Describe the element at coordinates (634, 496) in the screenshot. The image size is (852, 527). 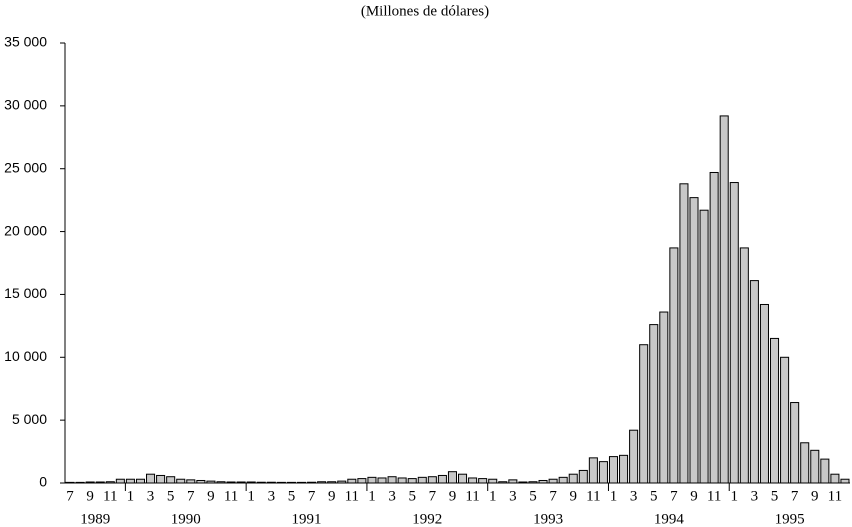
I see `x-tick-label: 3` at that location.